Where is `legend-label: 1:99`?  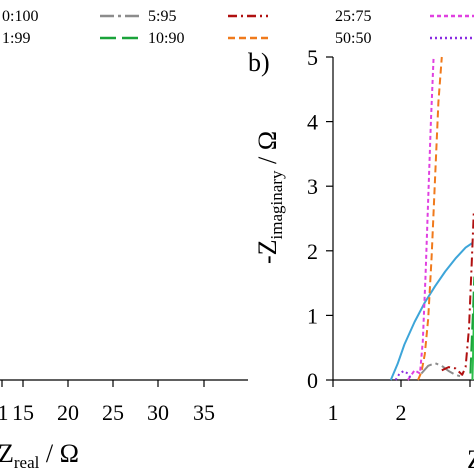 legend-label: 1:99 is located at coordinates (16, 38).